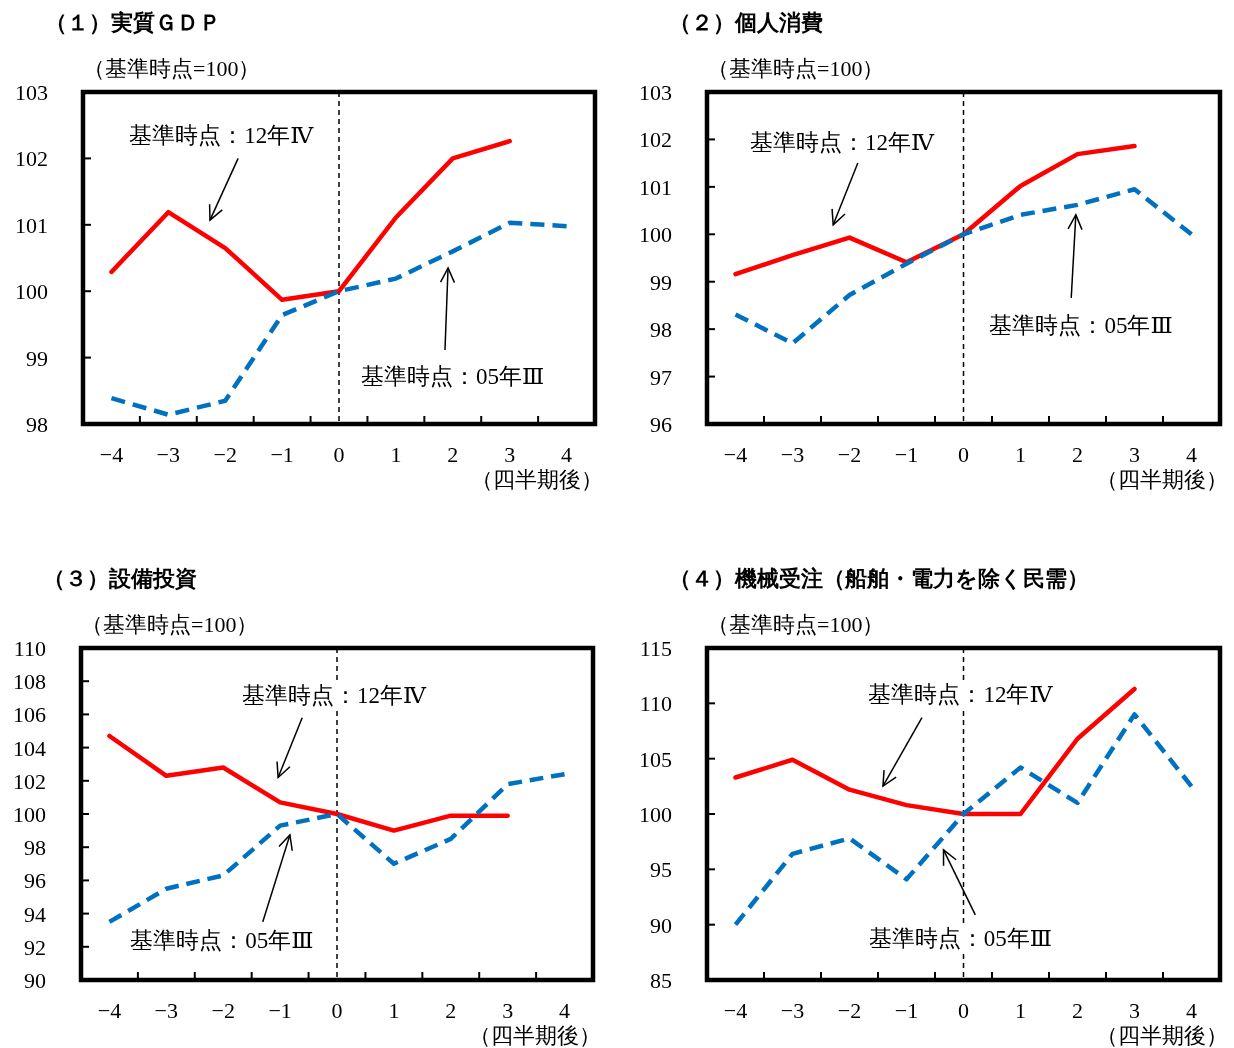 Image resolution: width=1234 pixels, height=1048 pixels. I want to click on y-tick-label: 106, so click(29, 715).